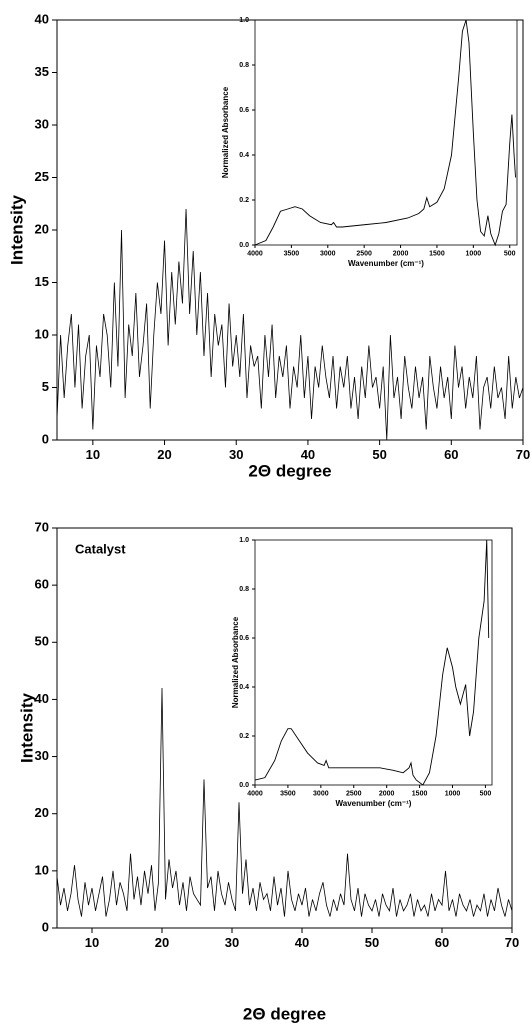  What do you see at coordinates (42, 176) in the screenshot?
I see `y-tick-label: 25` at bounding box center [42, 176].